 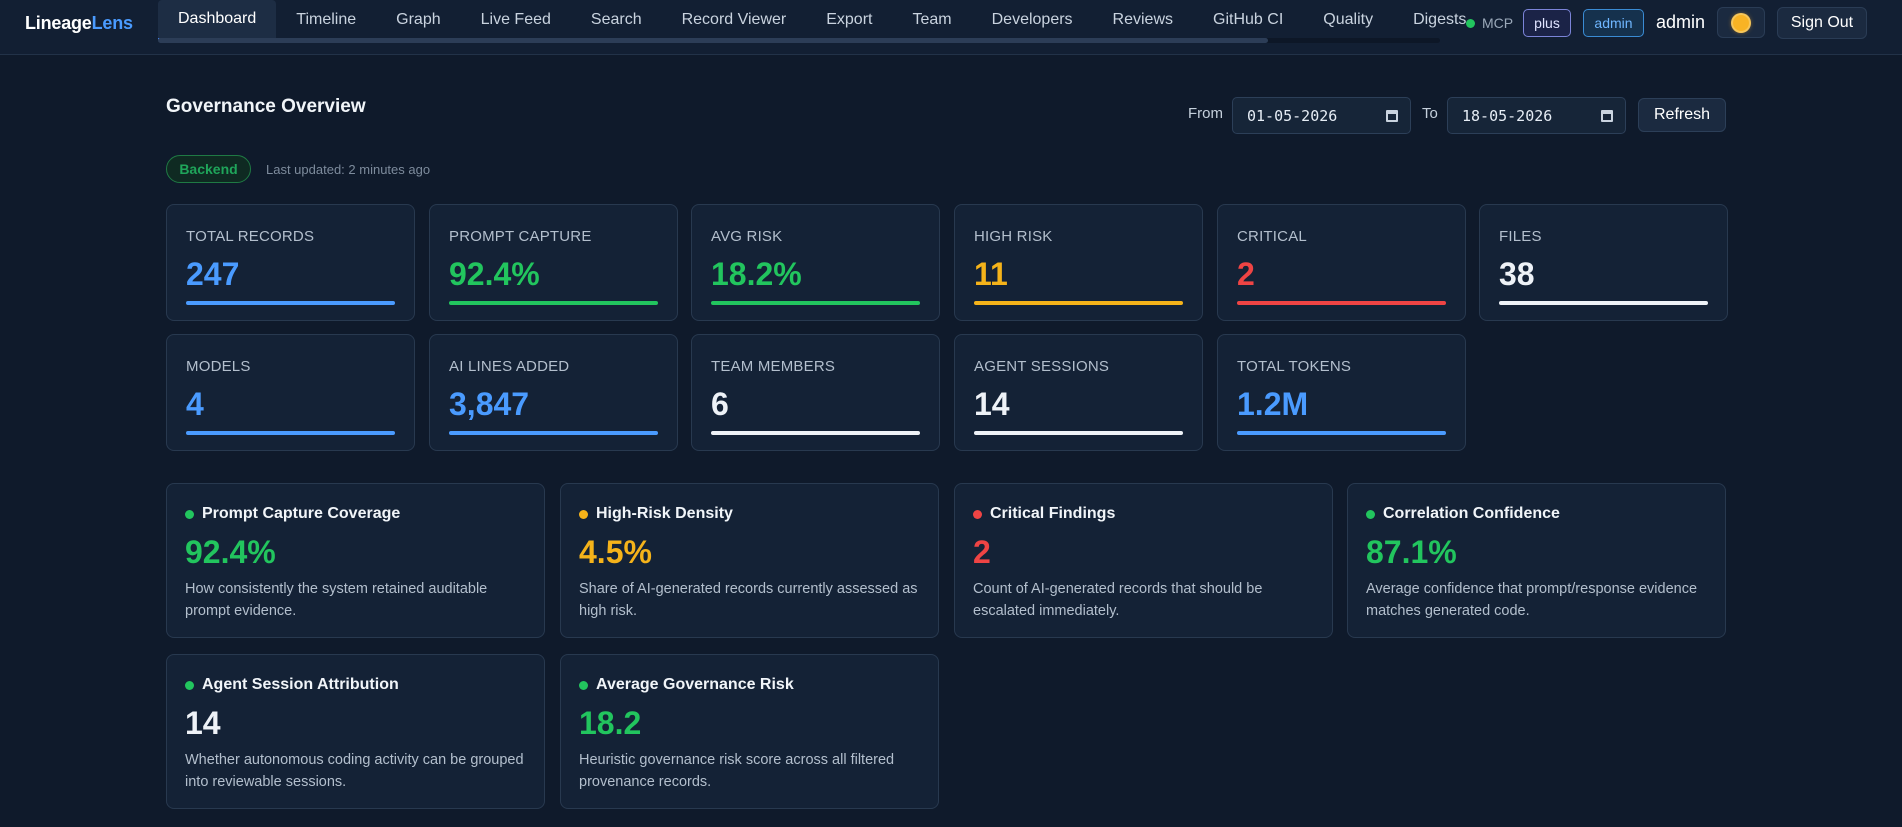 What do you see at coordinates (1471, 513) in the screenshot?
I see `metric-title: Correlation Confidence` at bounding box center [1471, 513].